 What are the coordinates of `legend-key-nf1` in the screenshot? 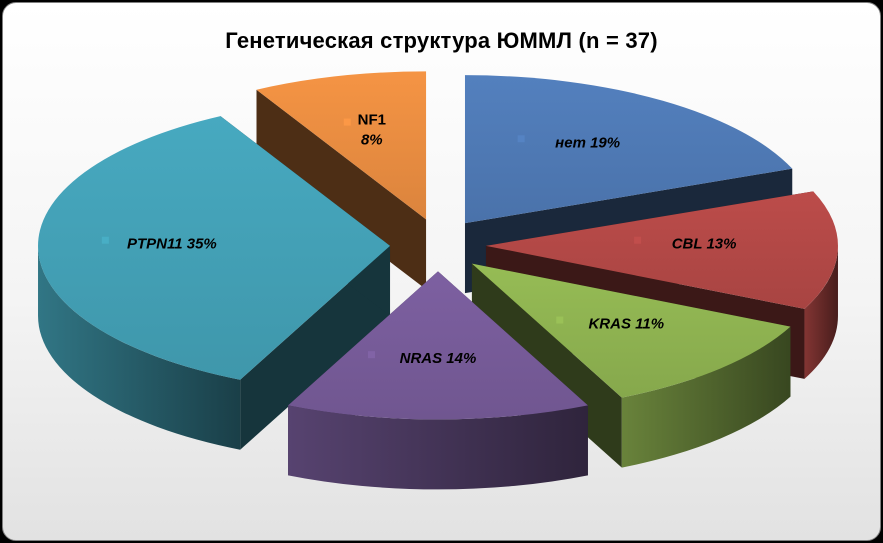 It's located at (347, 122).